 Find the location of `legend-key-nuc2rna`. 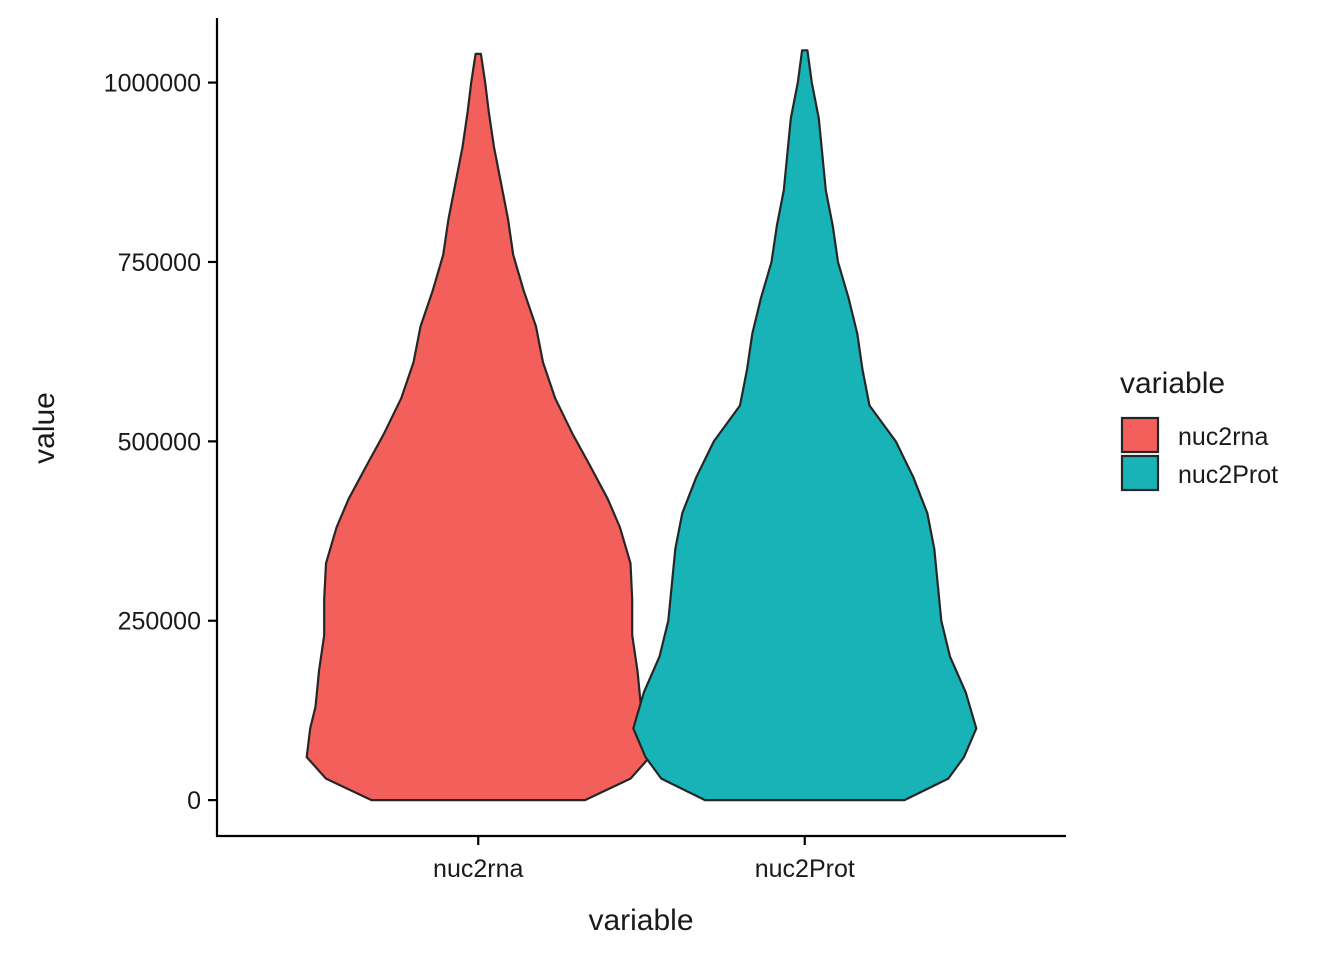

legend-key-nuc2rna is located at coordinates (1140, 435).